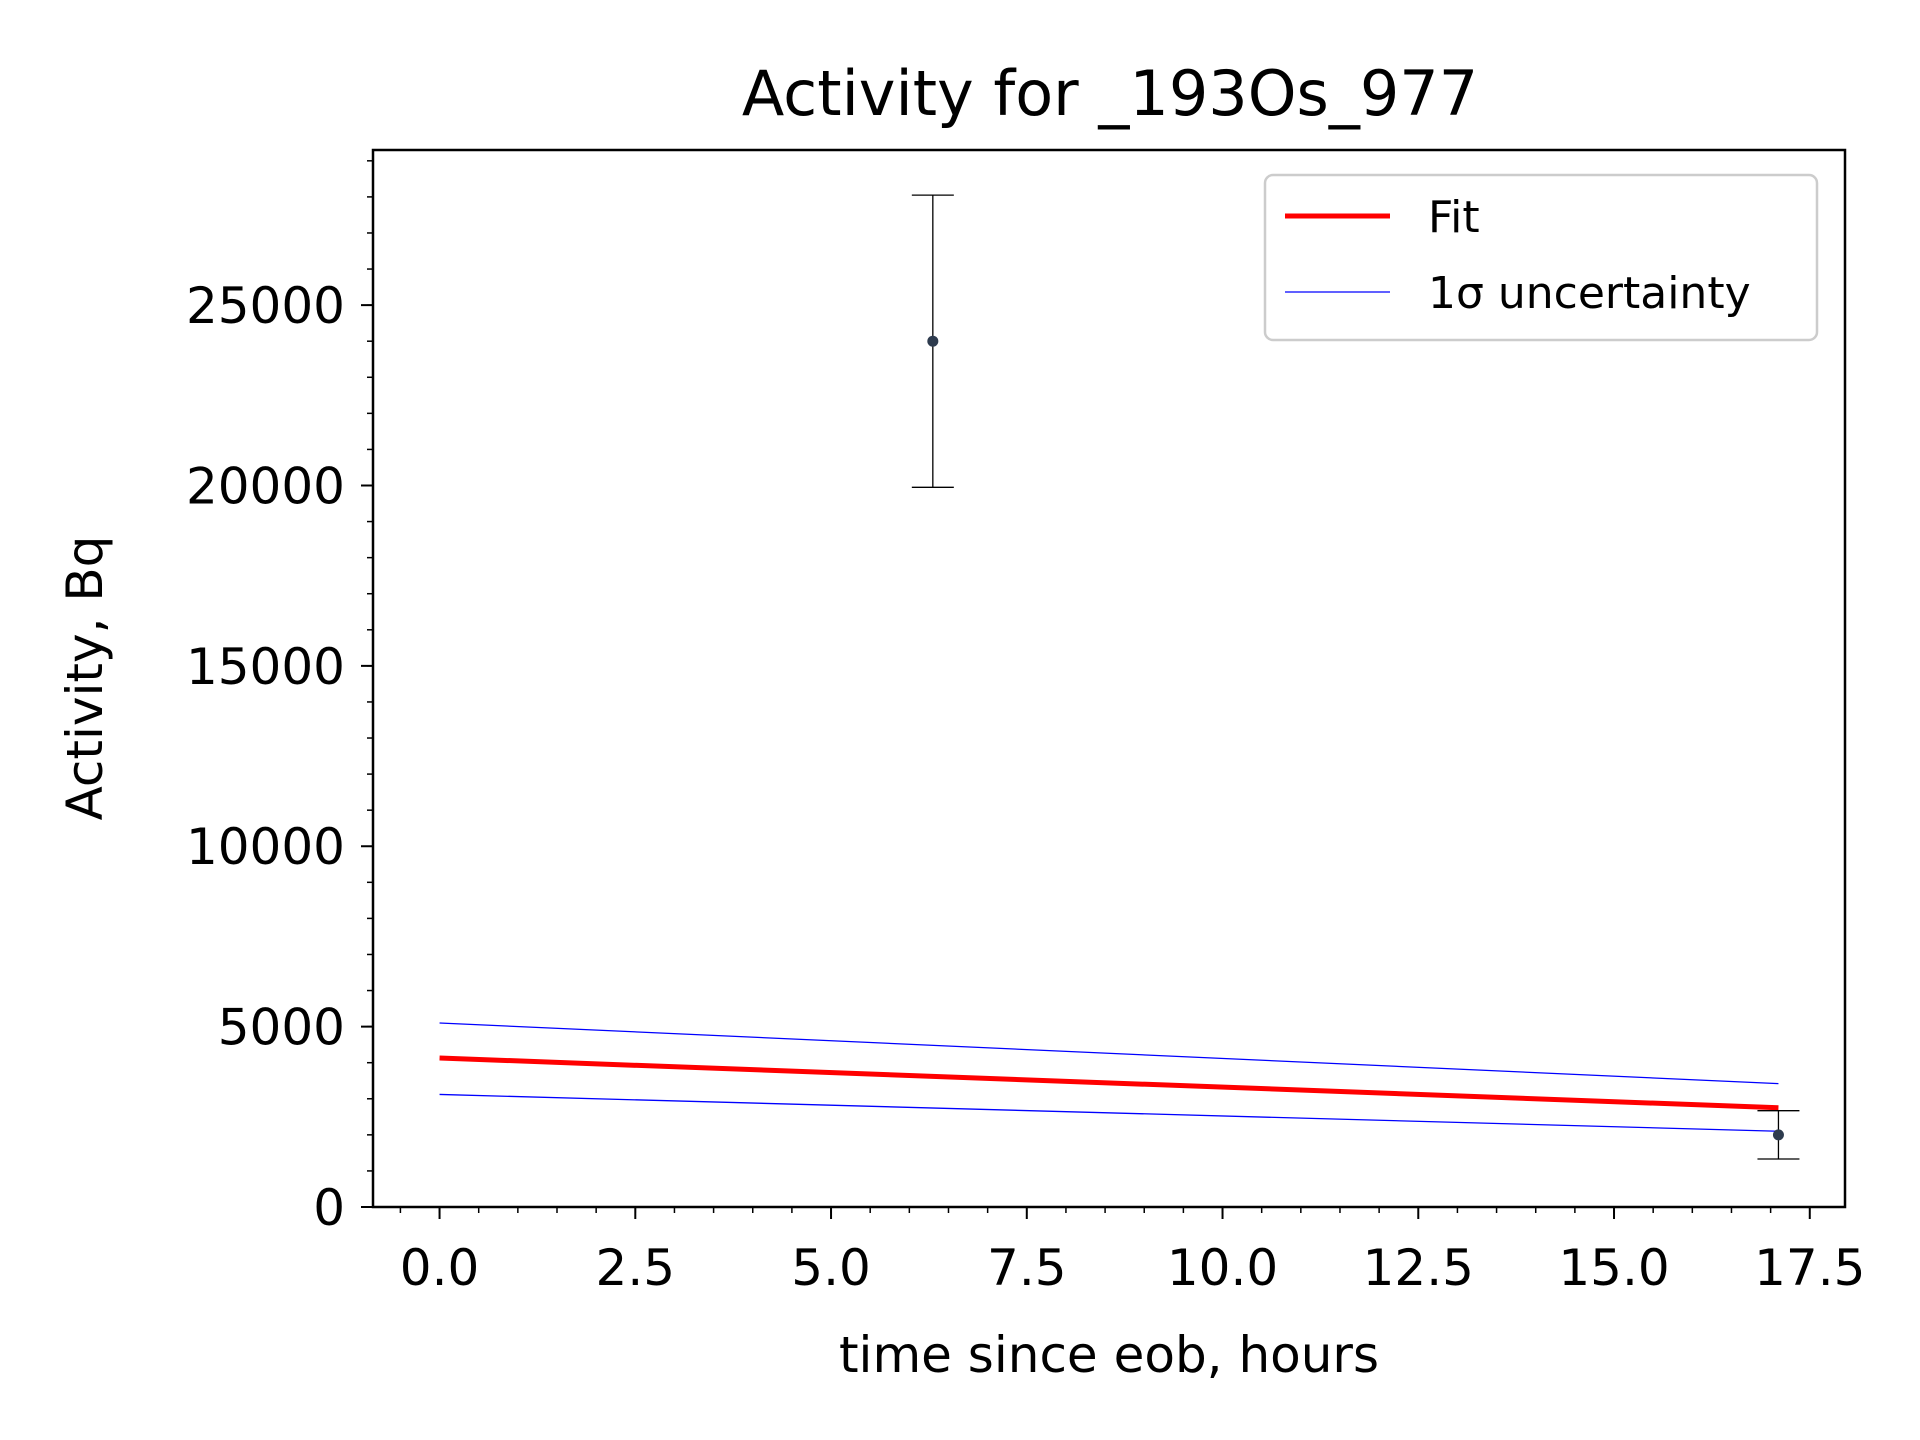 The height and width of the screenshot is (1440, 1920). I want to click on chart-title: Activity for _193Os_977, so click(1110, 93).